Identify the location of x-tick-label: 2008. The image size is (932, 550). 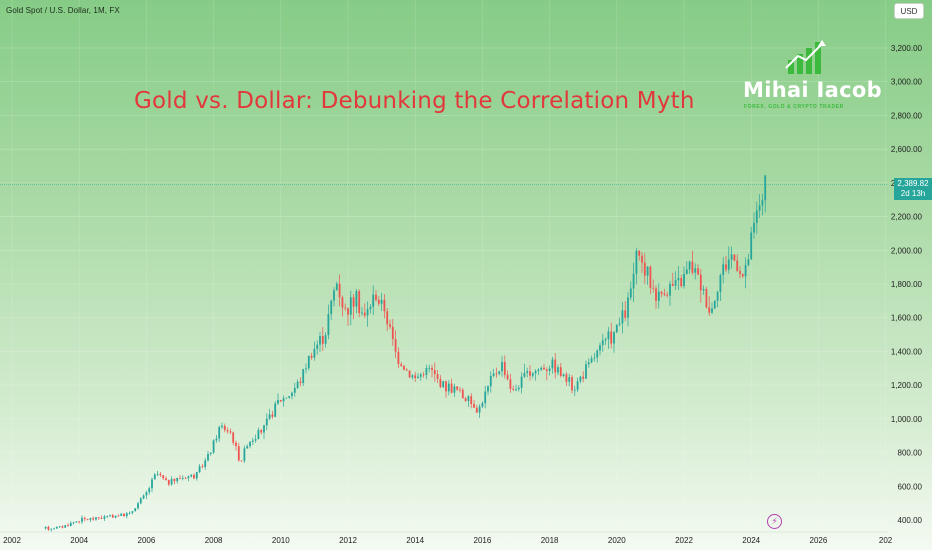
(214, 540).